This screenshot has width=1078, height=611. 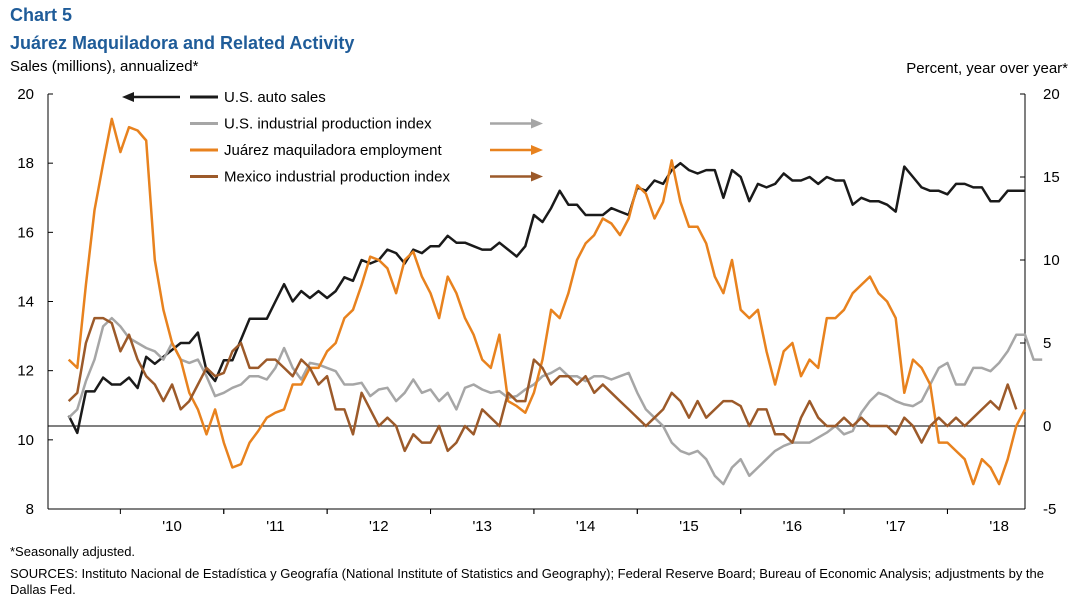 I want to click on x-tick-label: '16, so click(x=793, y=526).